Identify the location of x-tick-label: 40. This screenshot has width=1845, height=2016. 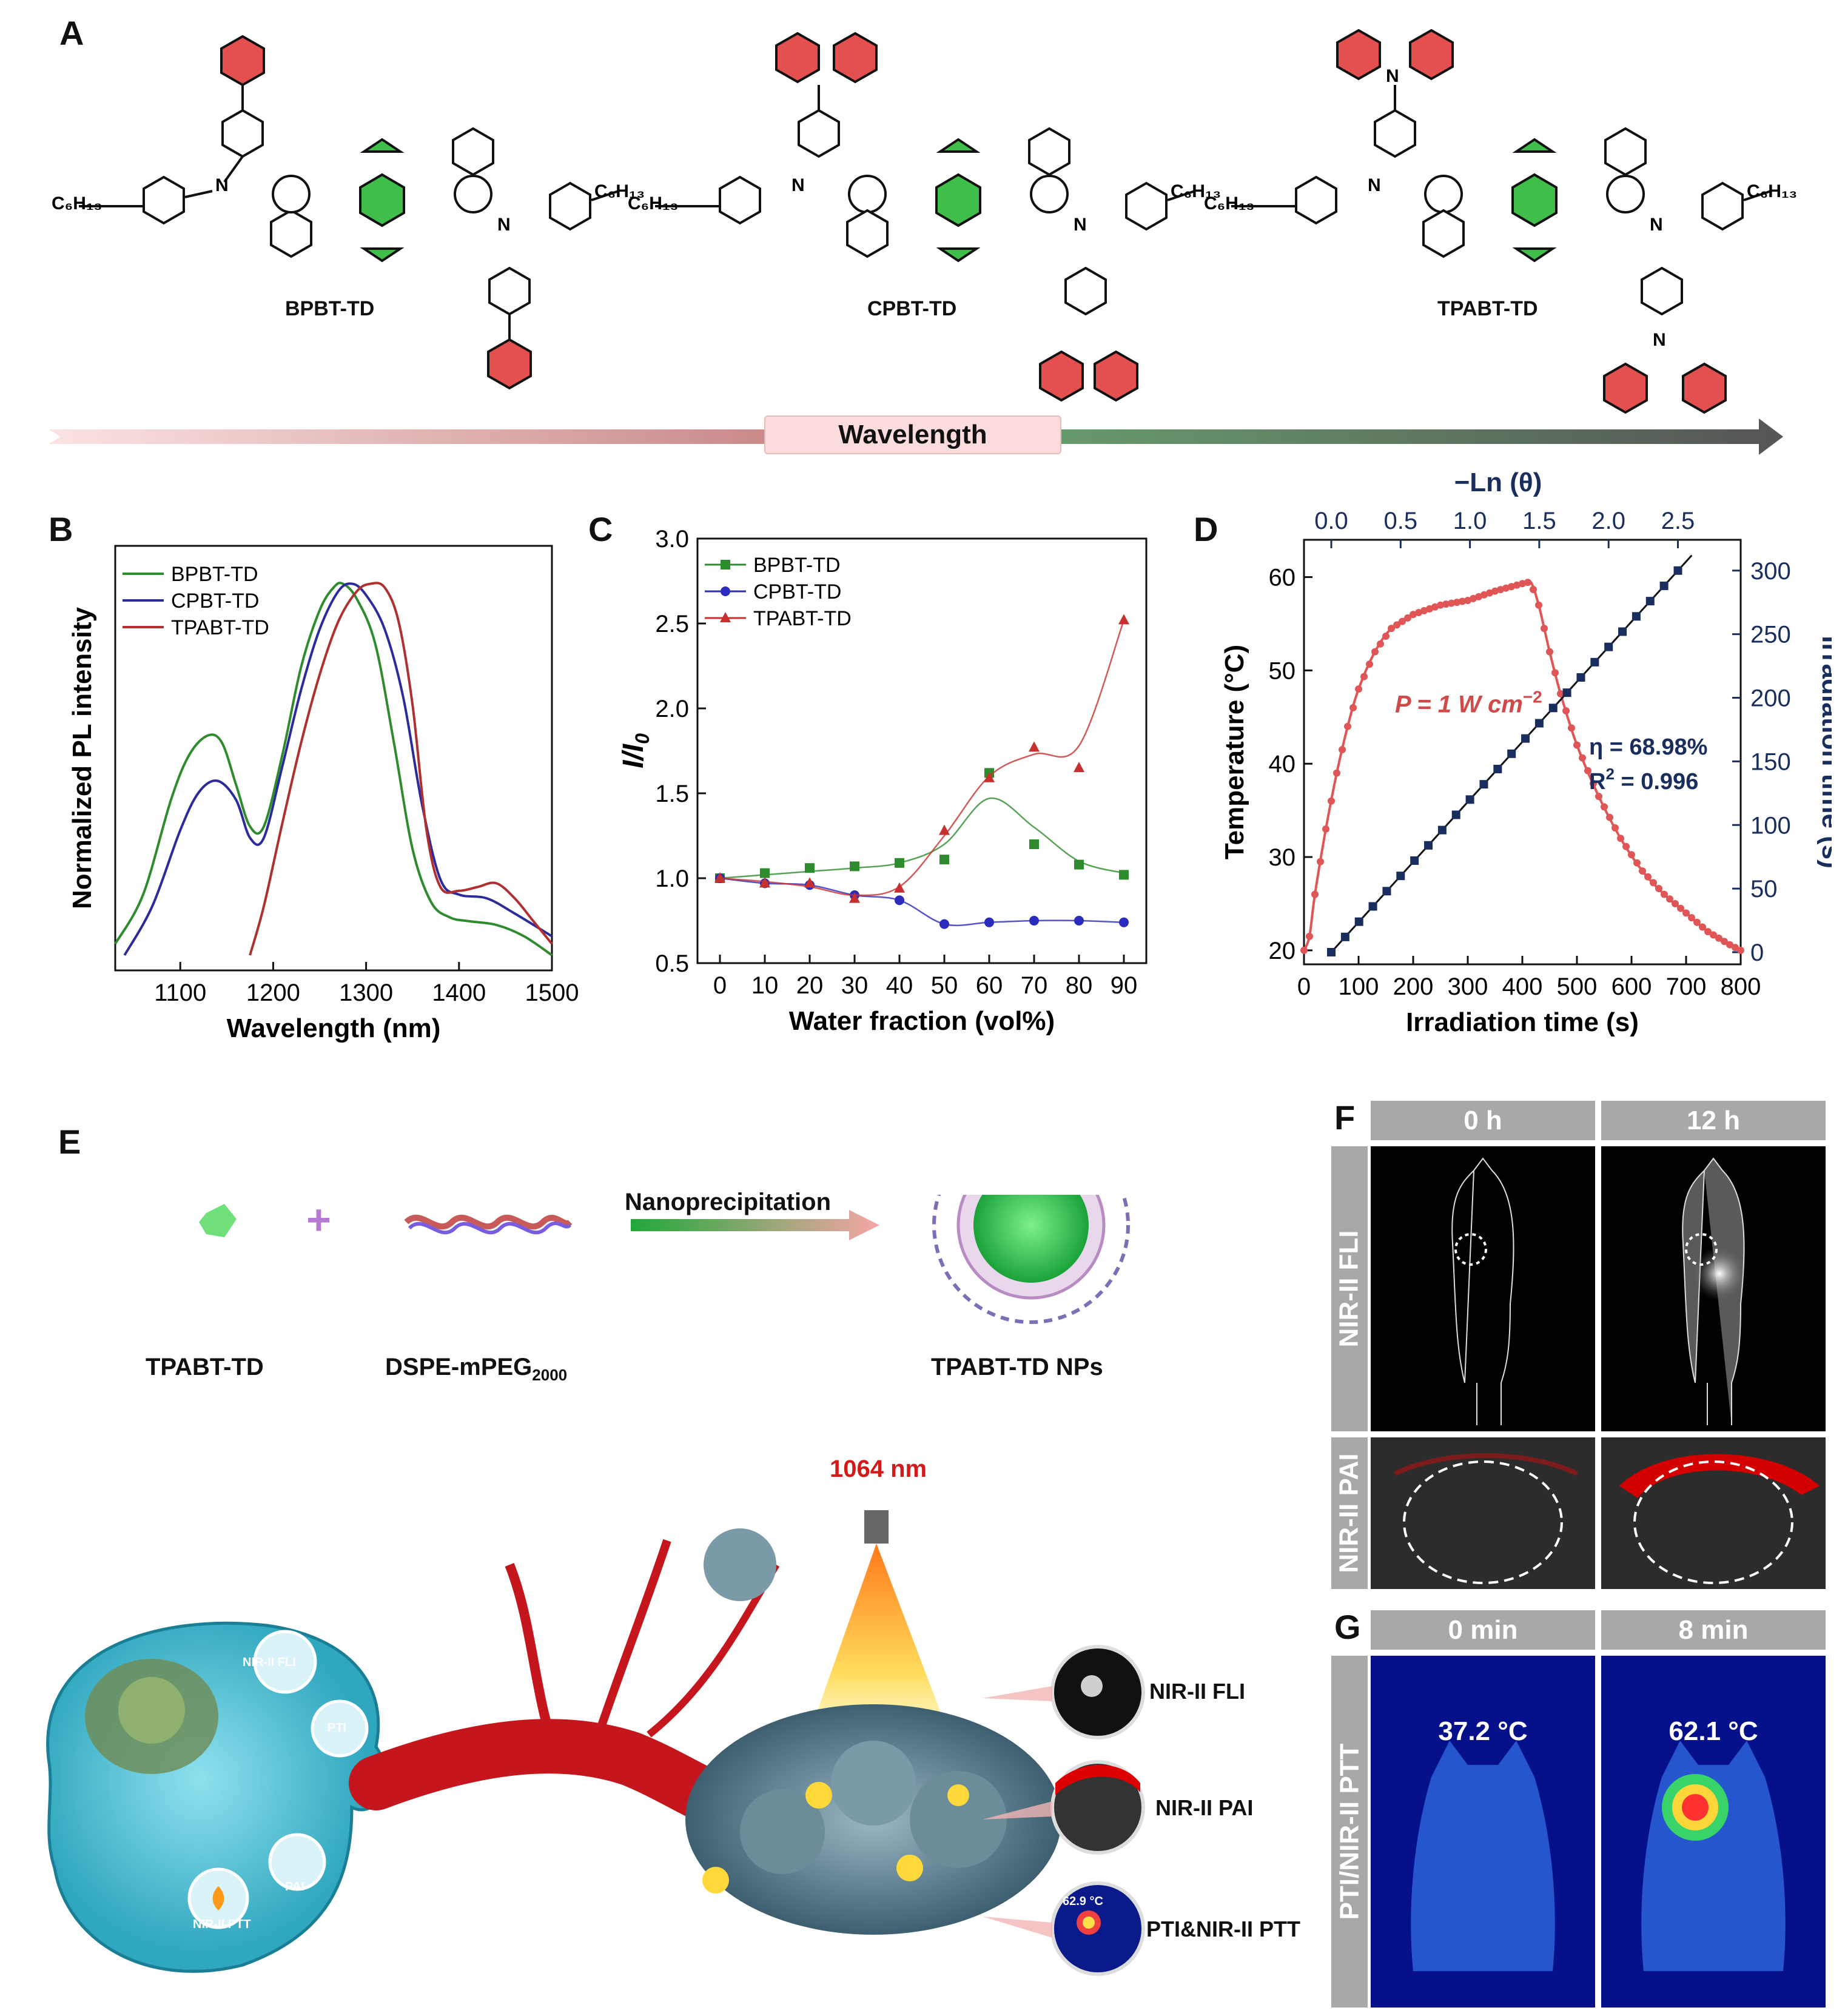
(899, 985).